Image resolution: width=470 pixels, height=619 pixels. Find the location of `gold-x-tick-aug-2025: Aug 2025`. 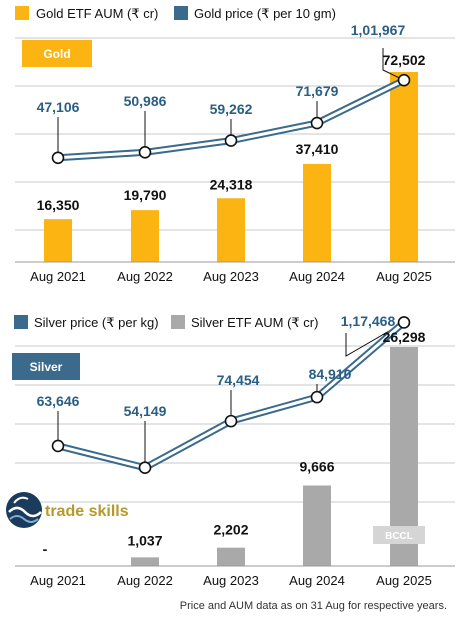

gold-x-tick-aug-2025: Aug 2025 is located at coordinates (404, 276).